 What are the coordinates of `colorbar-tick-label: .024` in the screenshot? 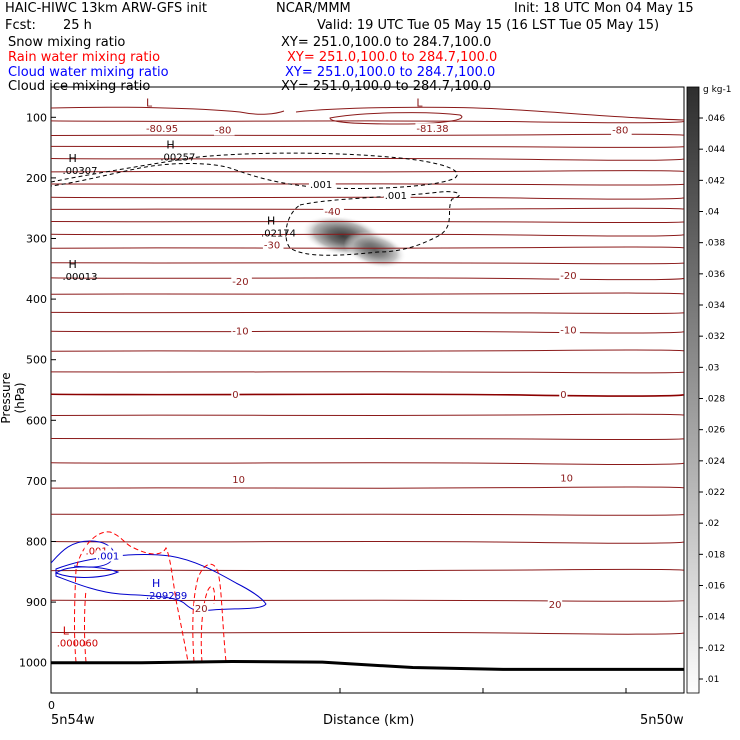 It's located at (715, 462).